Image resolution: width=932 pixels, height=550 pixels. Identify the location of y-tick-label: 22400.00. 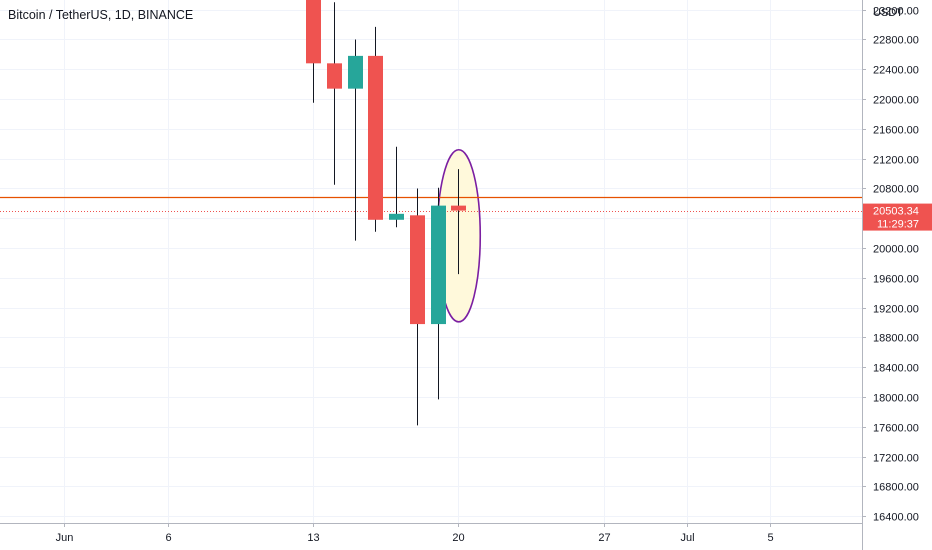
(896, 71).